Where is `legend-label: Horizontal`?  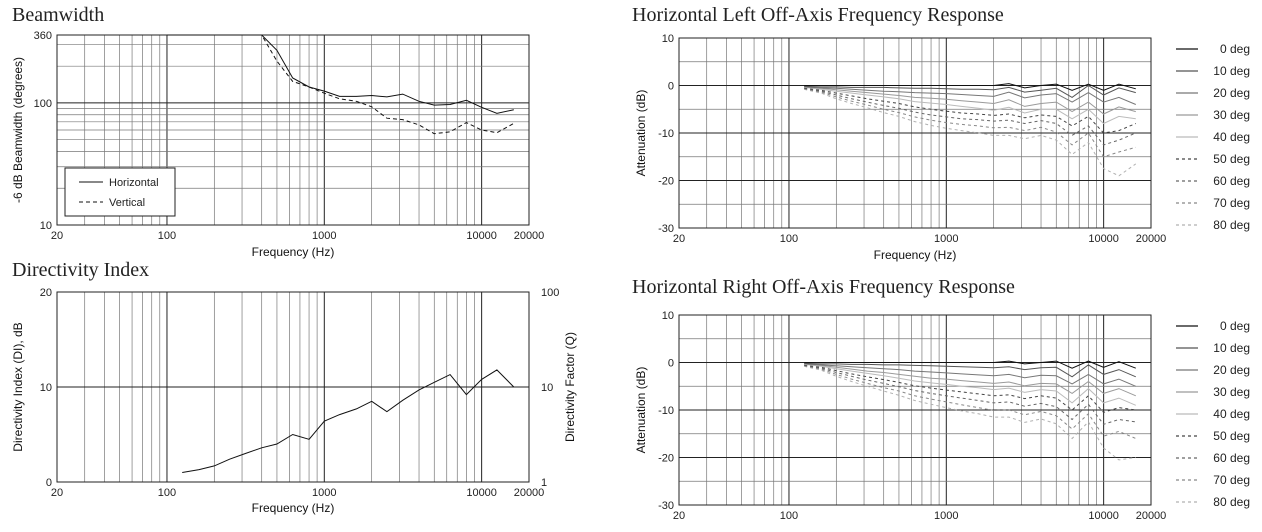 legend-label: Horizontal is located at coordinates (134, 183).